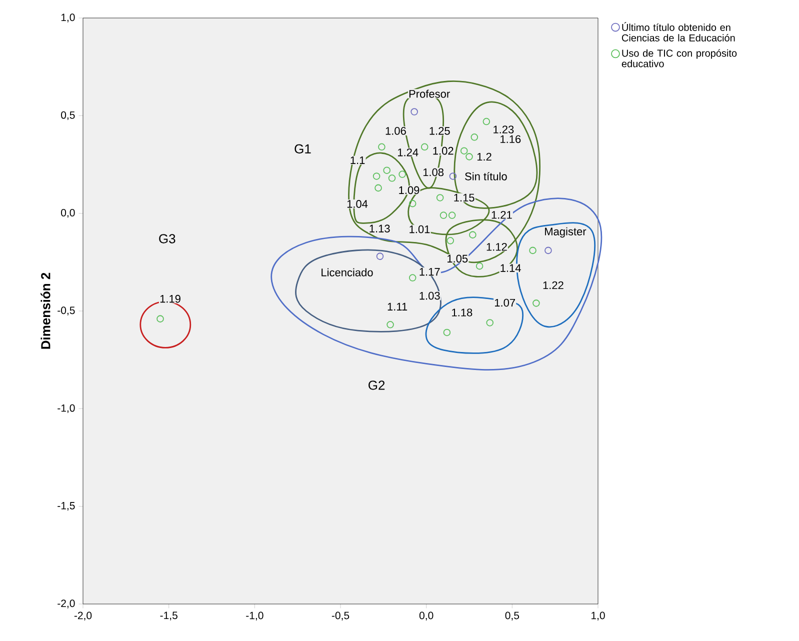 This screenshot has height=641, width=799. I want to click on y-tick-label: -2,0, so click(66, 604).